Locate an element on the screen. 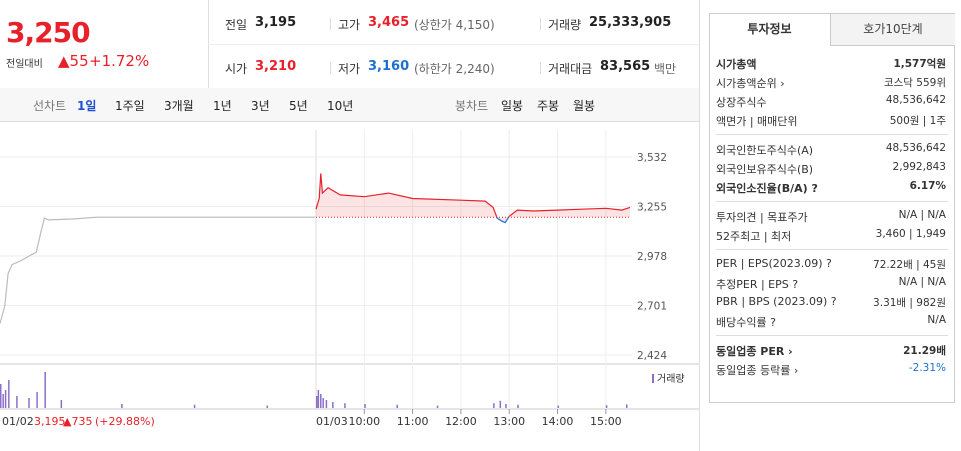 The height and width of the screenshot is (451, 961). range-tab: 5년 is located at coordinates (298, 106).